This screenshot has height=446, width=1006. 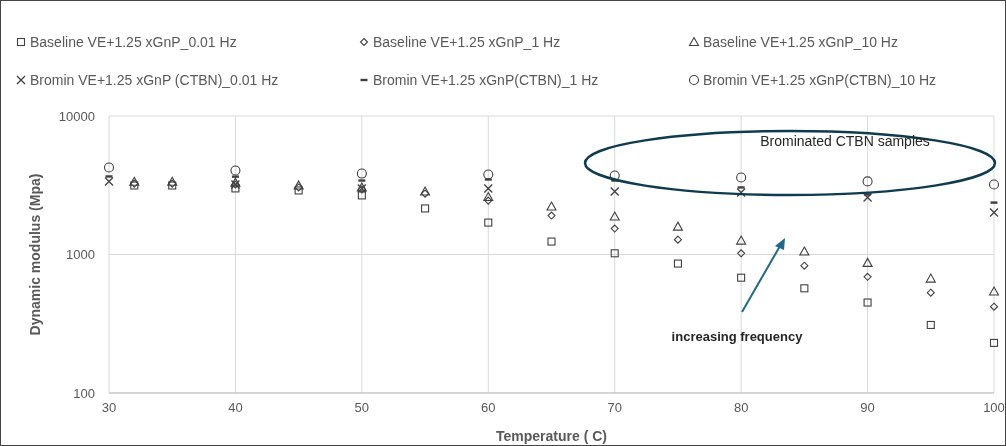 What do you see at coordinates (741, 407) in the screenshot?
I see `x-tick-label: 80` at bounding box center [741, 407].